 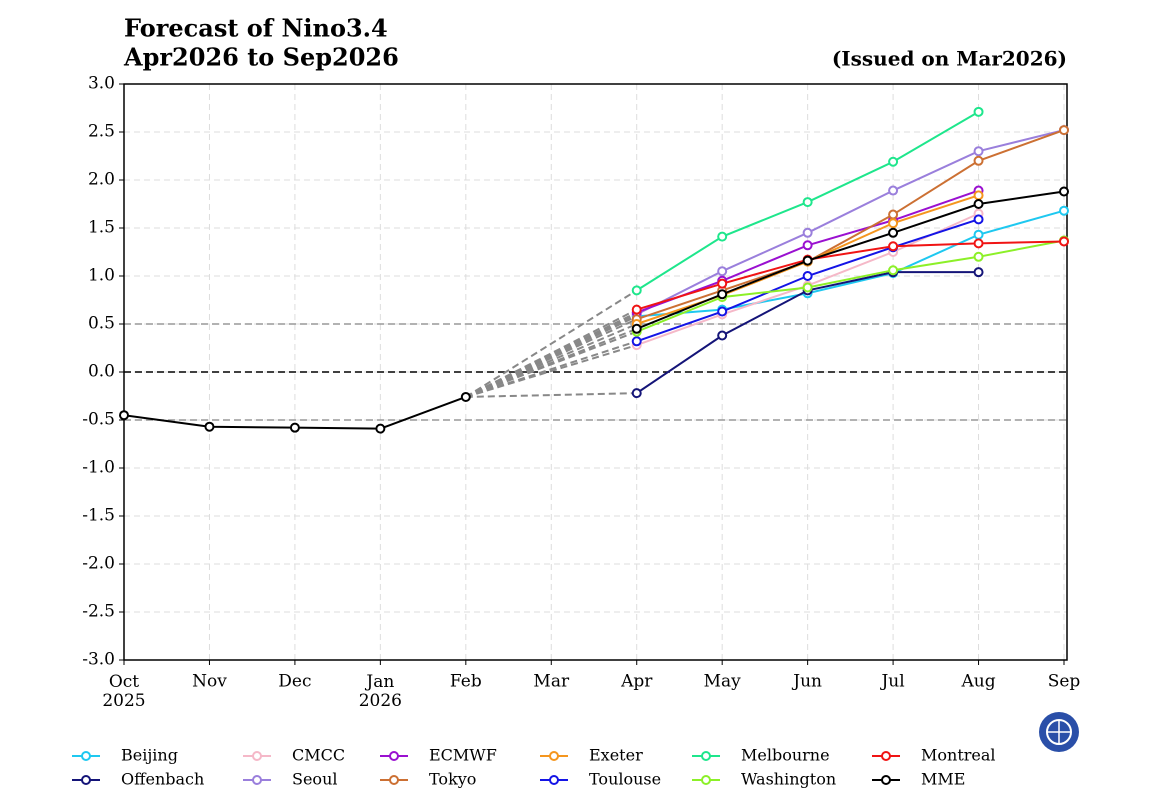 I want to click on x-tick-label: Apr, so click(x=636, y=682).